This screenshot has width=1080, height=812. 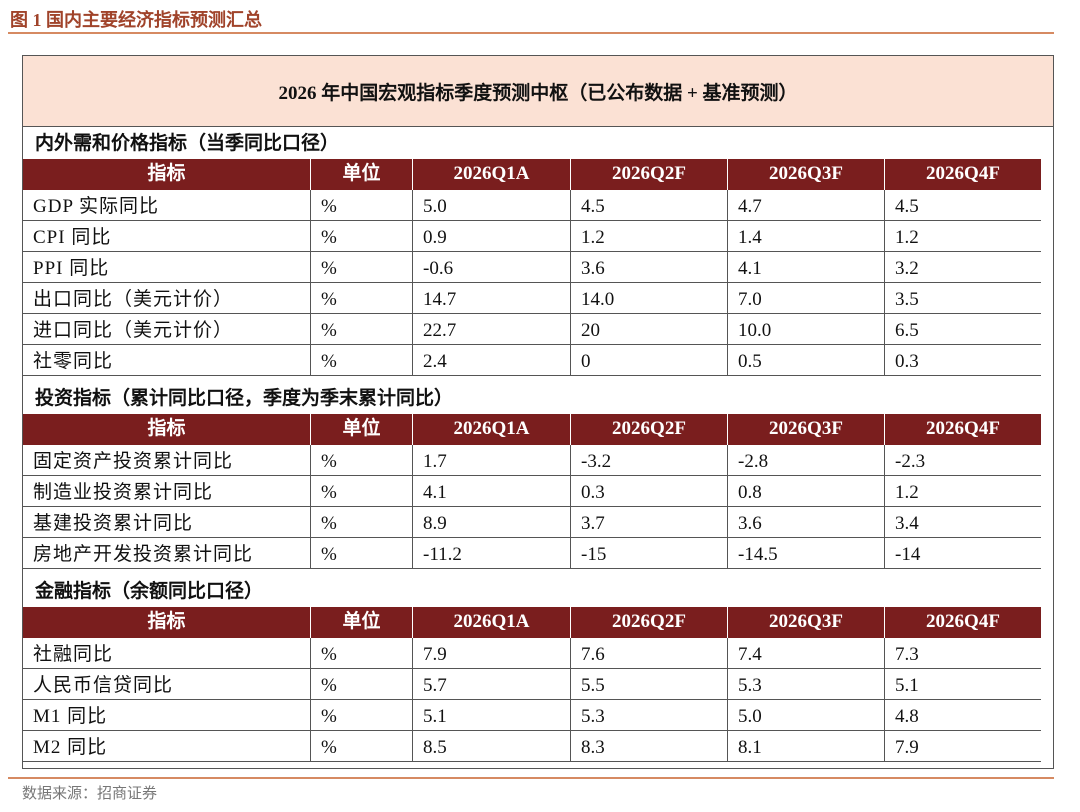 What do you see at coordinates (492, 684) in the screenshot?
I see `value-cell: 5.7` at bounding box center [492, 684].